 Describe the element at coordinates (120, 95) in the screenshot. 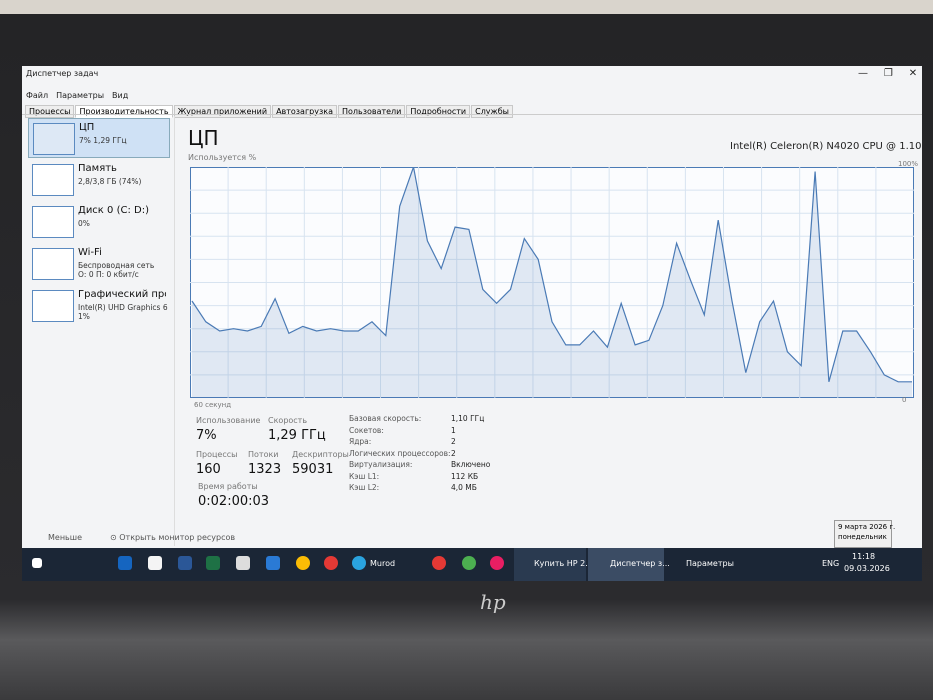

I see `menu-item: Вид` at that location.